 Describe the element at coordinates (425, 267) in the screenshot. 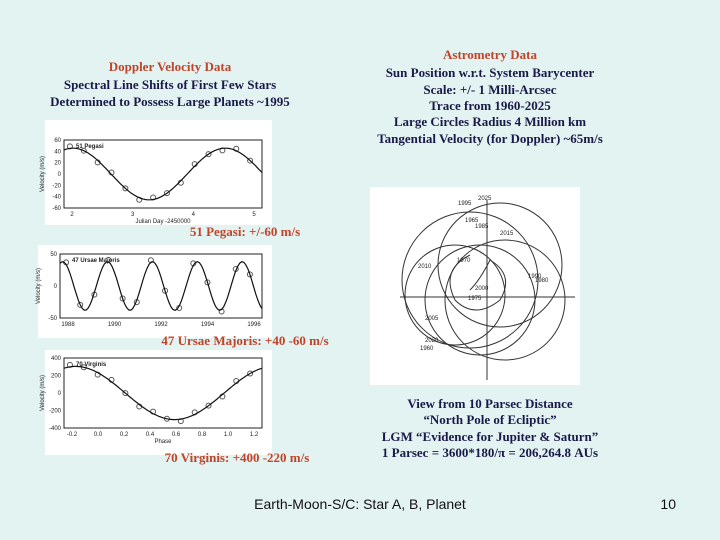

I see `year-label: 2010` at that location.